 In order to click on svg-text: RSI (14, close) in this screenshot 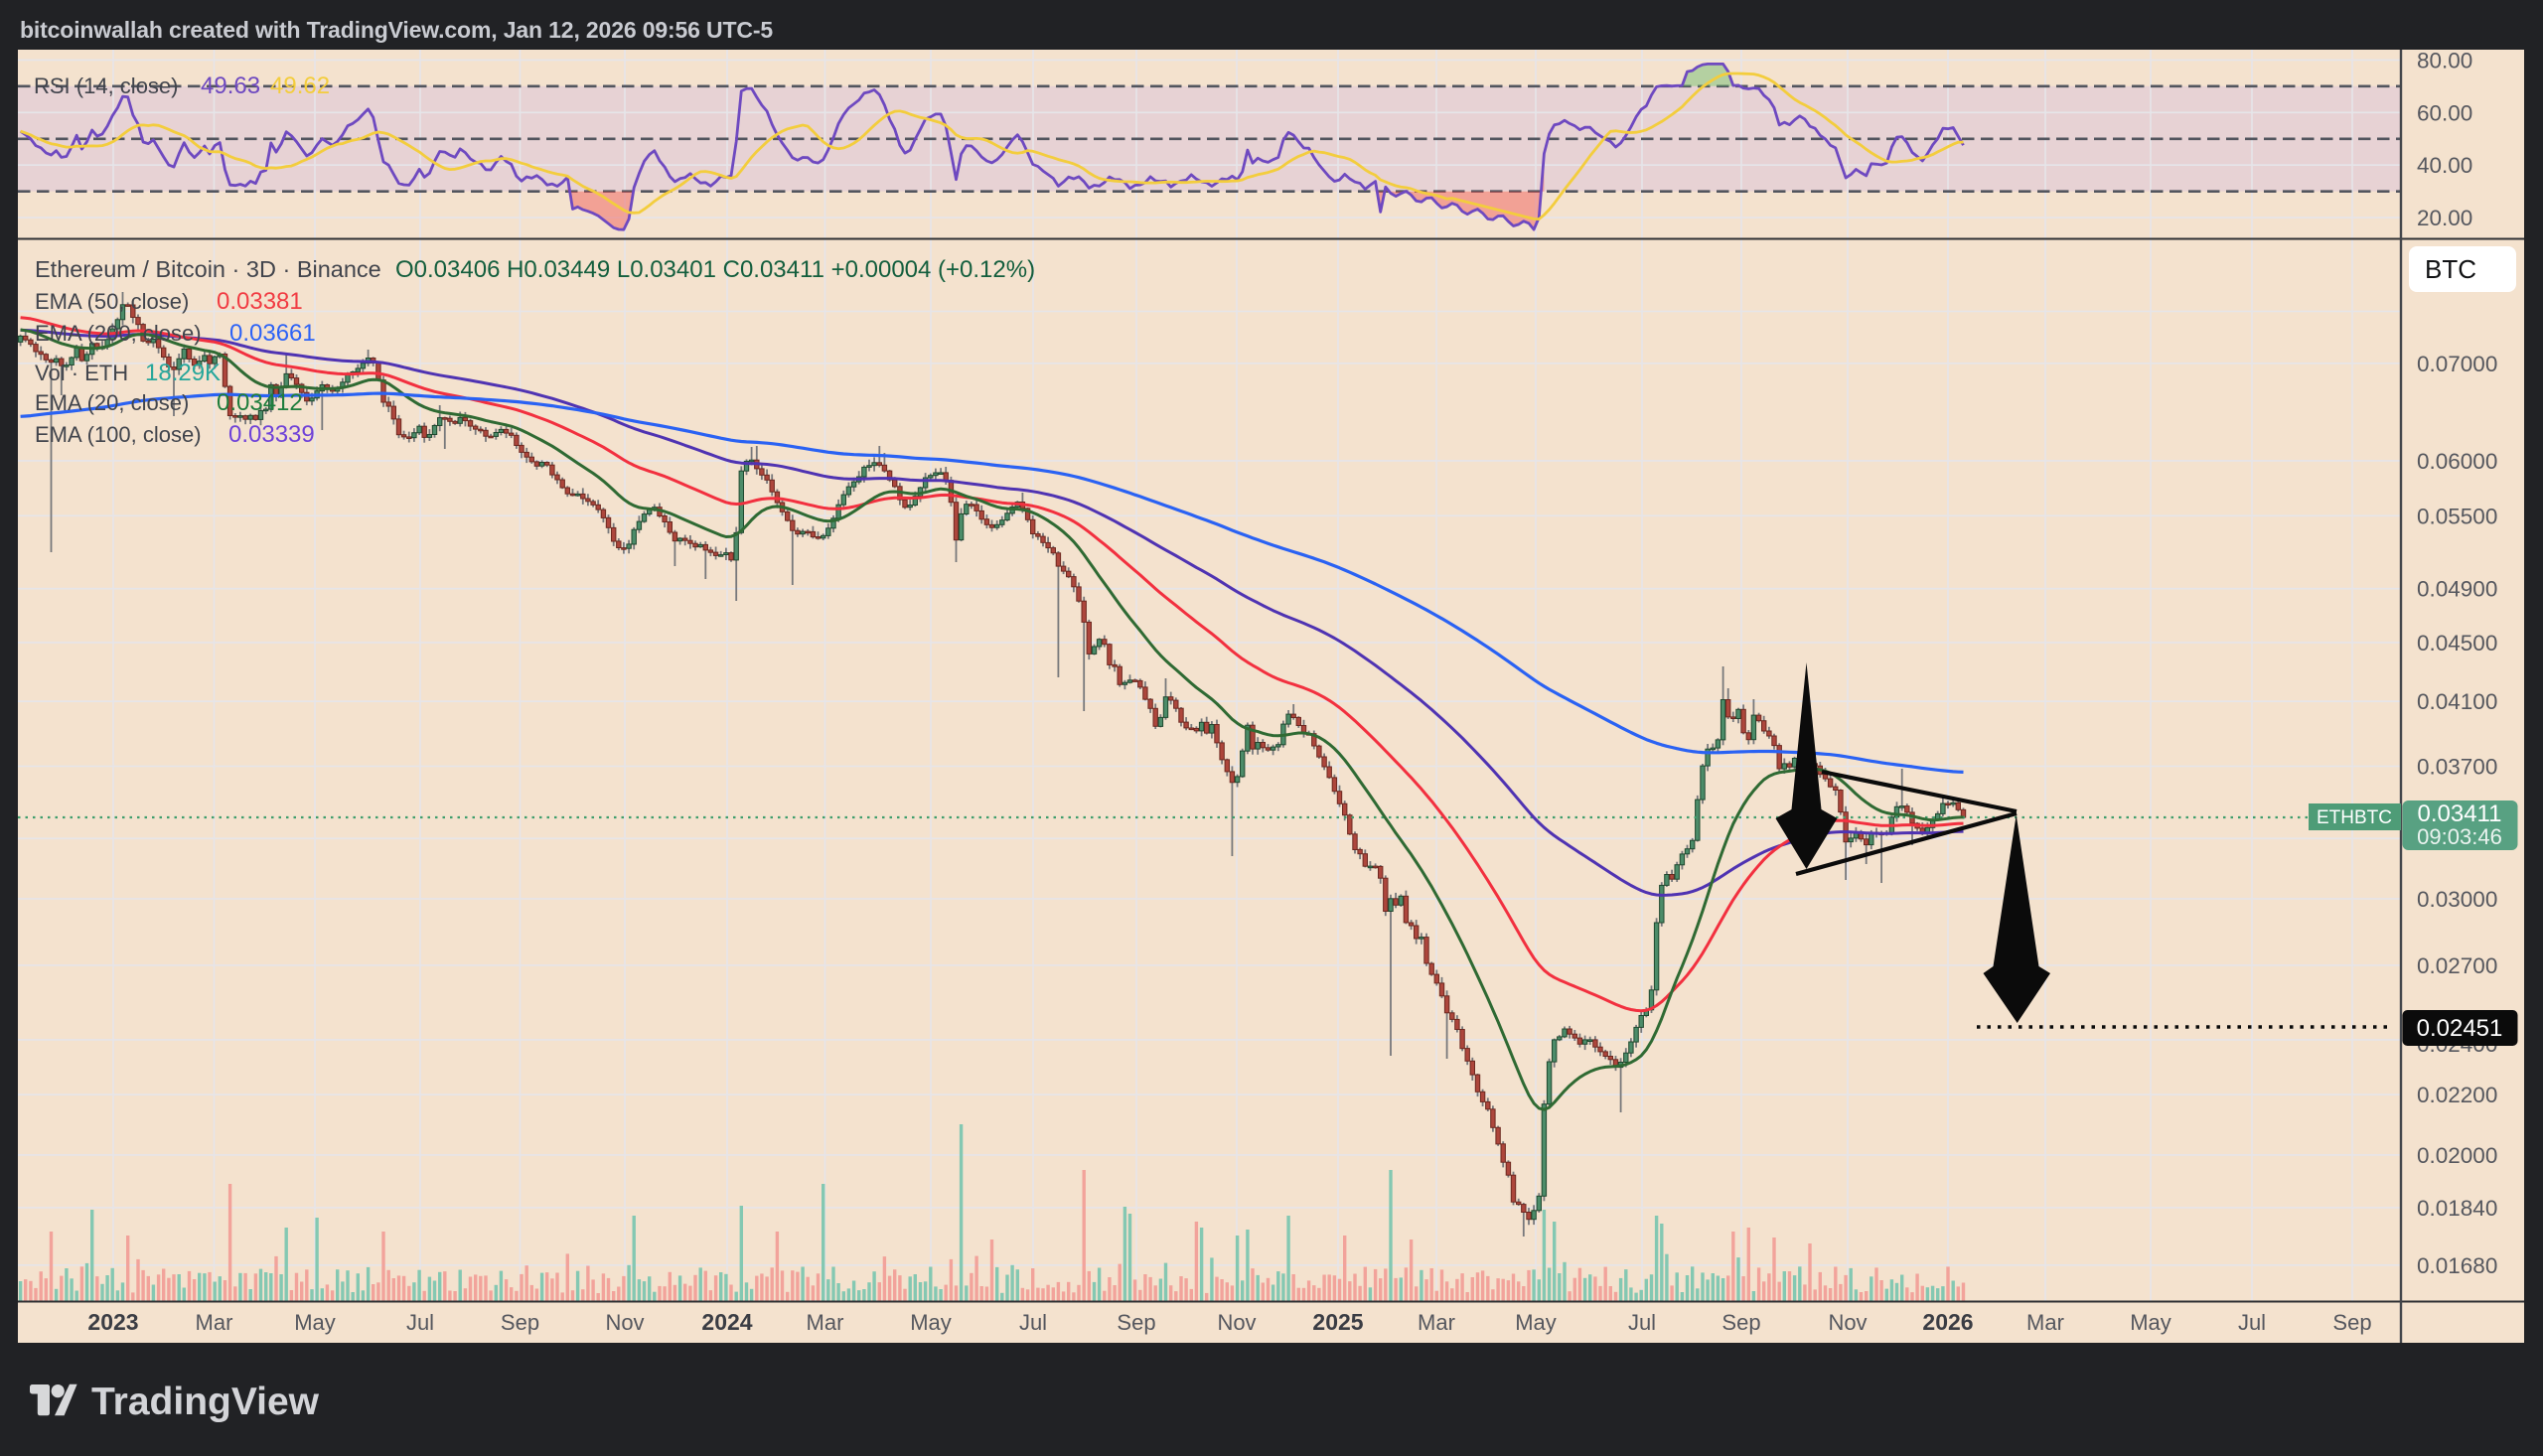, I will do `click(106, 85)`.